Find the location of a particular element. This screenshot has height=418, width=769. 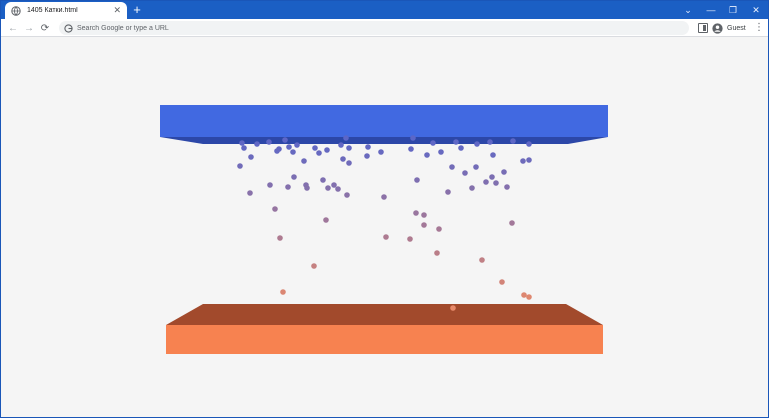

toolbar: ← → ⟳ Guest ⋮ is located at coordinates (384, 28).